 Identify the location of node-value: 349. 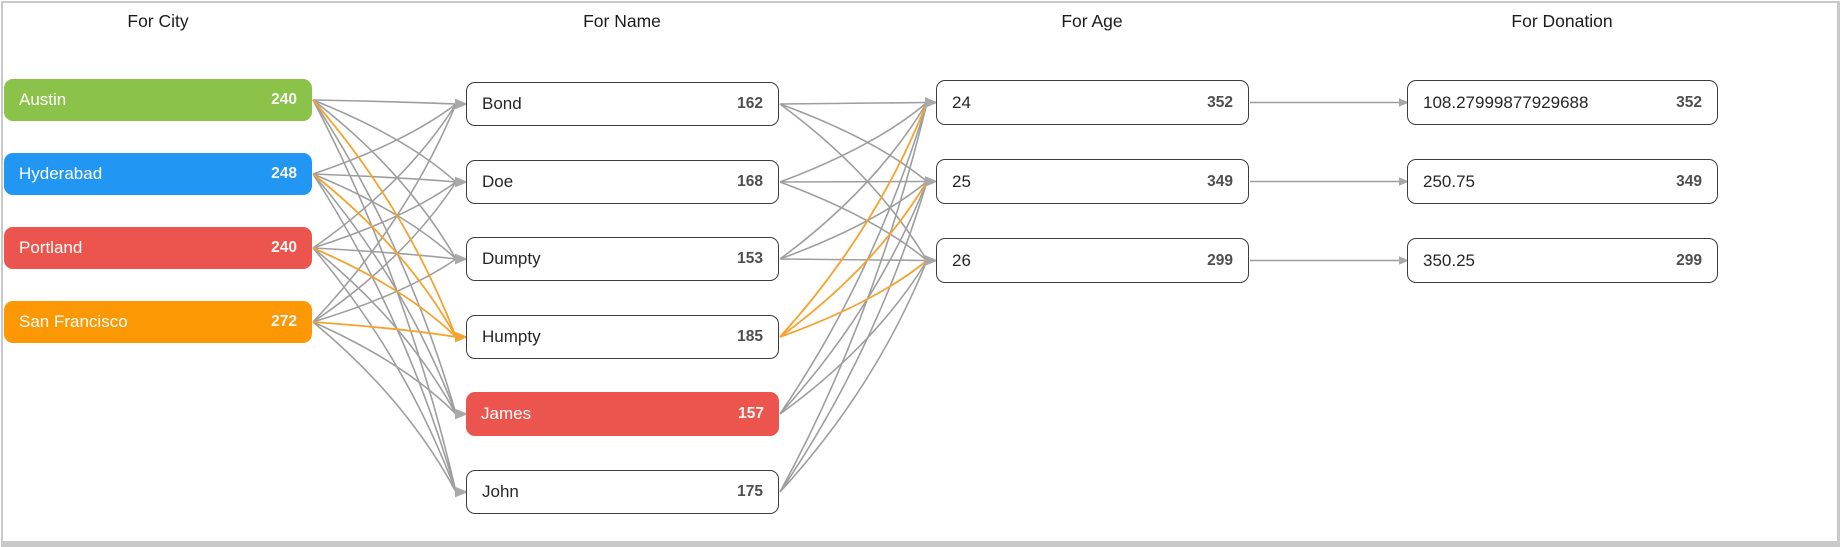
(1689, 181).